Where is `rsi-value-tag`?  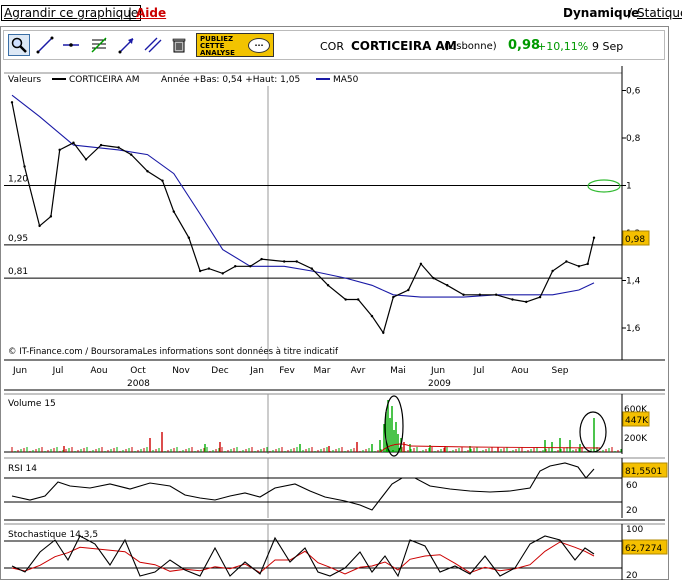 rsi-value-tag is located at coordinates (645, 470).